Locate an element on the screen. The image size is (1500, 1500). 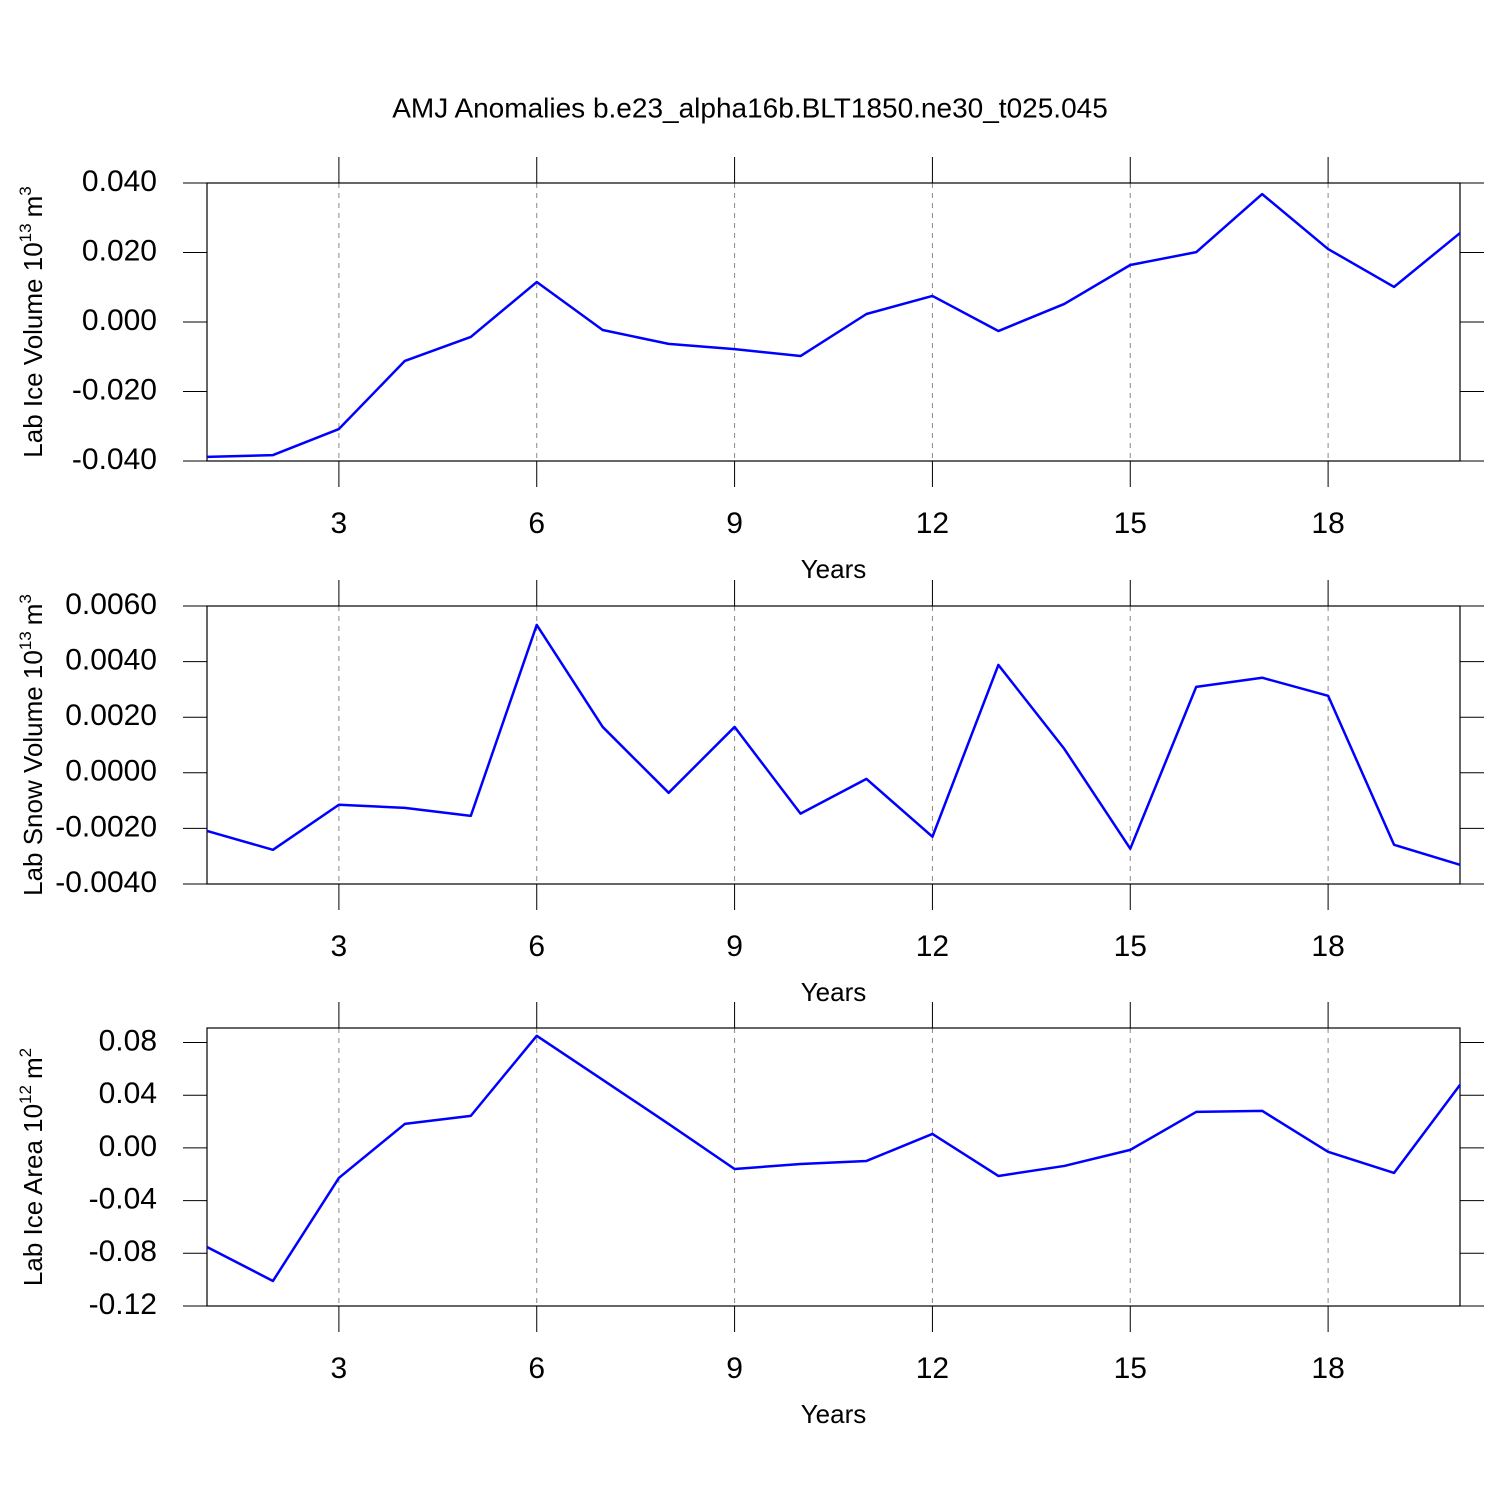
y-tick-label: -0.04 is located at coordinates (123, 1199).